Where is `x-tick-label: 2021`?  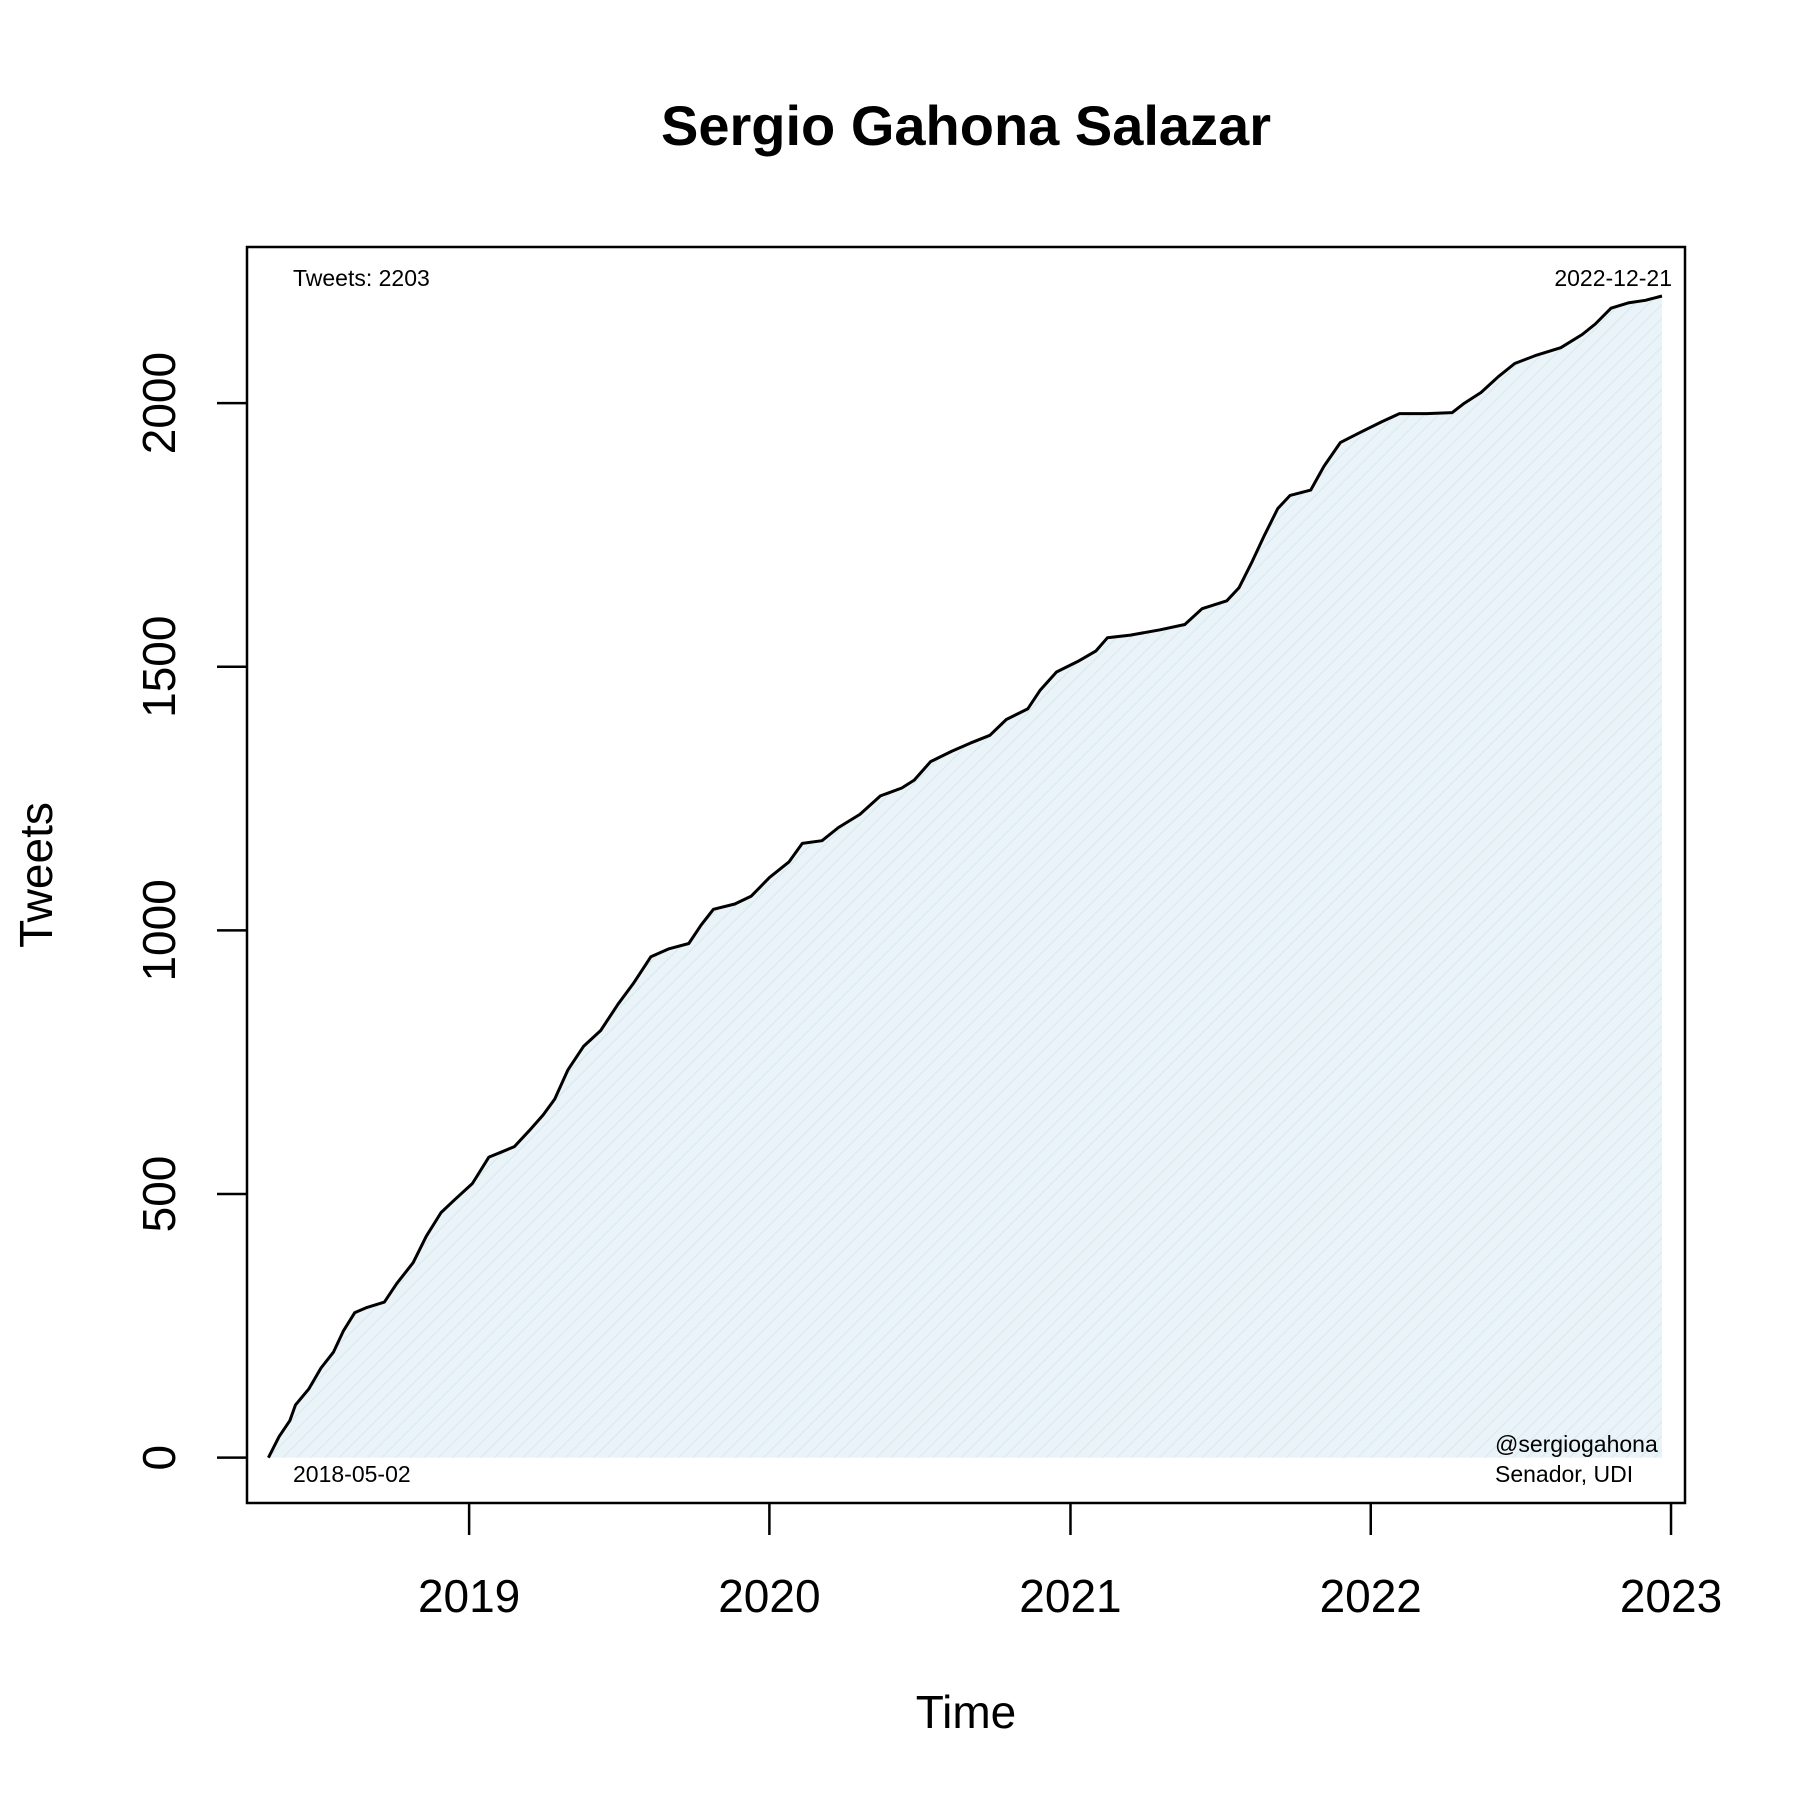 x-tick-label: 2021 is located at coordinates (1070, 1596).